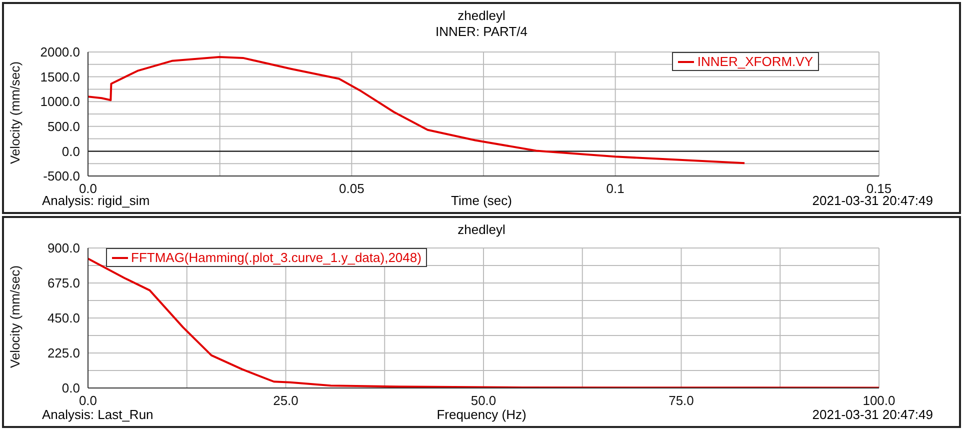  I want to click on chart-subtitle: INNER: PART/4, so click(481, 31).